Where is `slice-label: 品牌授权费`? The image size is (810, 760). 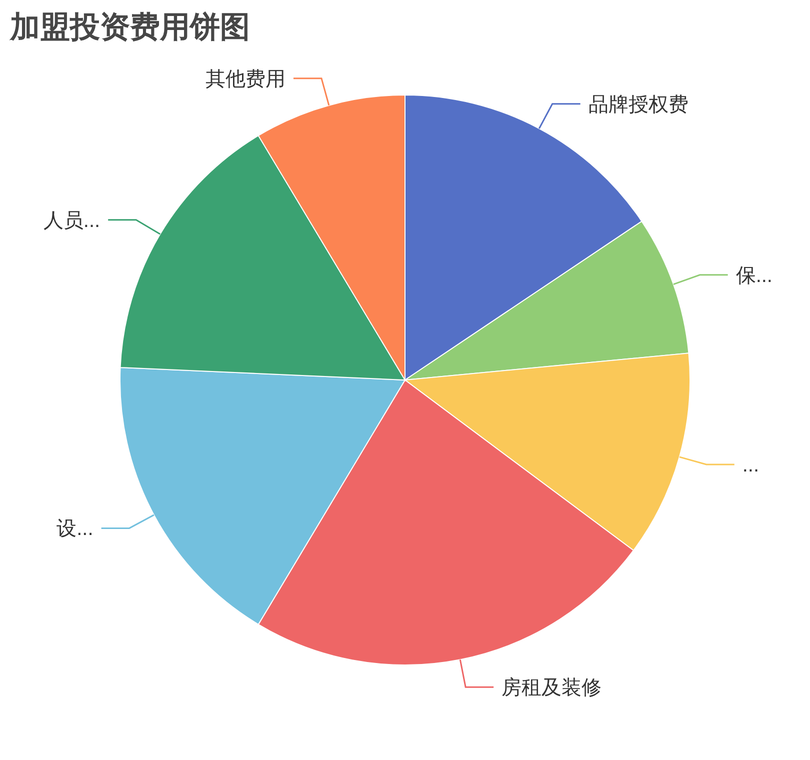 slice-label: 品牌授权费 is located at coordinates (638, 105).